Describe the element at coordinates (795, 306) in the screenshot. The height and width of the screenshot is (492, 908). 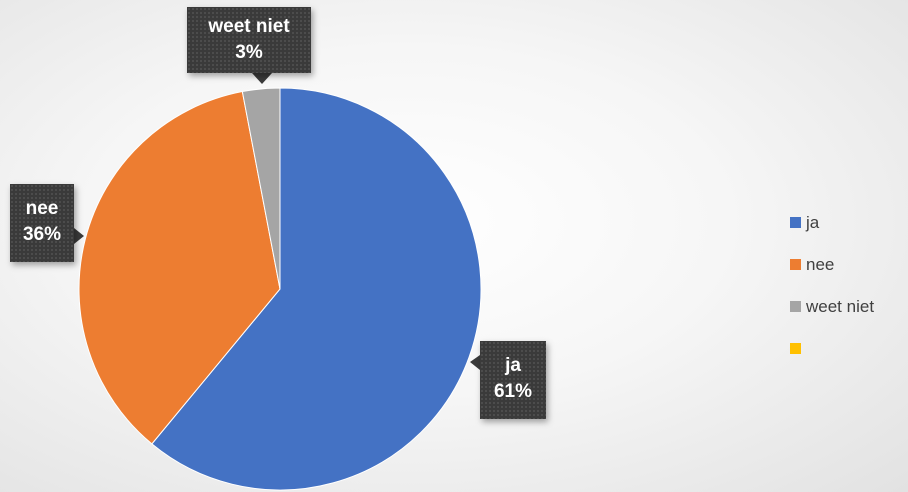
I see `legend-swatch-weet-niet` at that location.